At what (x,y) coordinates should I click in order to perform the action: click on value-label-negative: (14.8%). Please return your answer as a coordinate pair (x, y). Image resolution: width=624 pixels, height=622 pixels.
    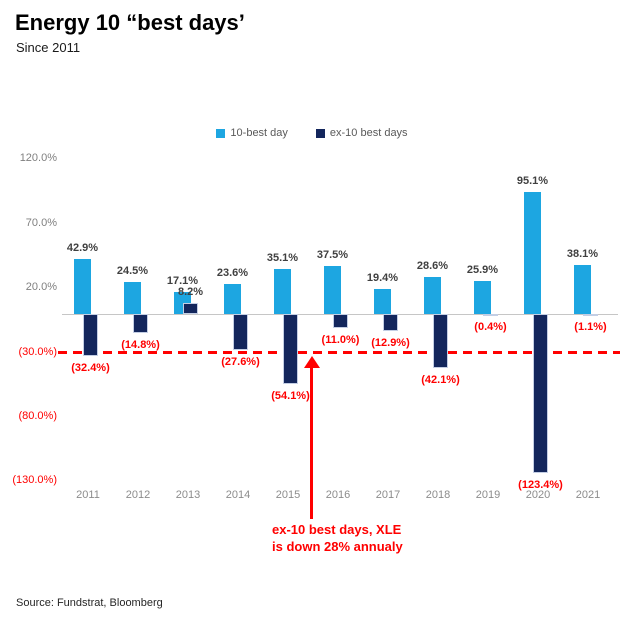
    Looking at the image, I should click on (140, 345).